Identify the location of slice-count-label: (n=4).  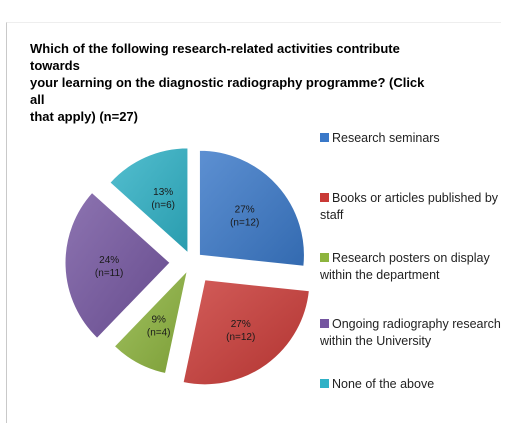
(159, 333).